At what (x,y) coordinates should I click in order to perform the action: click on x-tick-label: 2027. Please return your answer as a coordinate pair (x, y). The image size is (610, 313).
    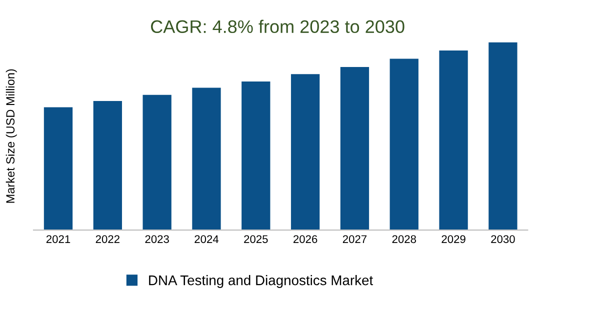
    Looking at the image, I should click on (354, 239).